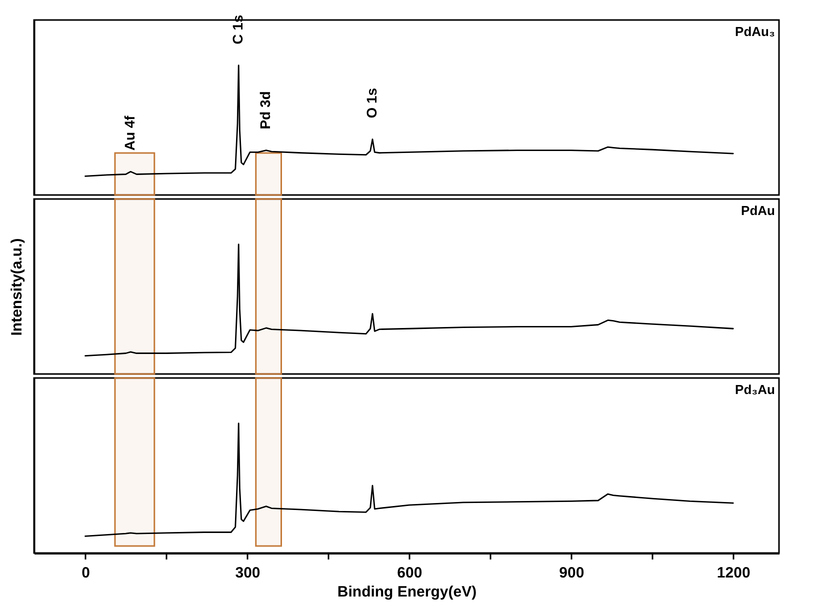 The height and width of the screenshot is (612, 814). Describe the element at coordinates (130, 133) in the screenshot. I see `annotation: Au 4f` at that location.